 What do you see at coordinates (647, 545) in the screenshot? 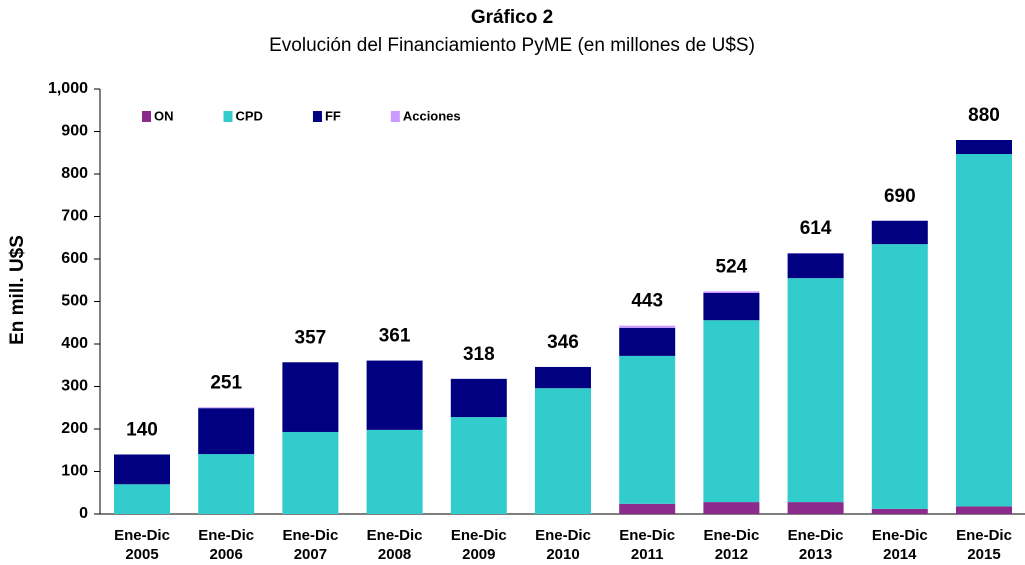
I see `x-tick-label: Ene-Dic 2011` at bounding box center [647, 545].